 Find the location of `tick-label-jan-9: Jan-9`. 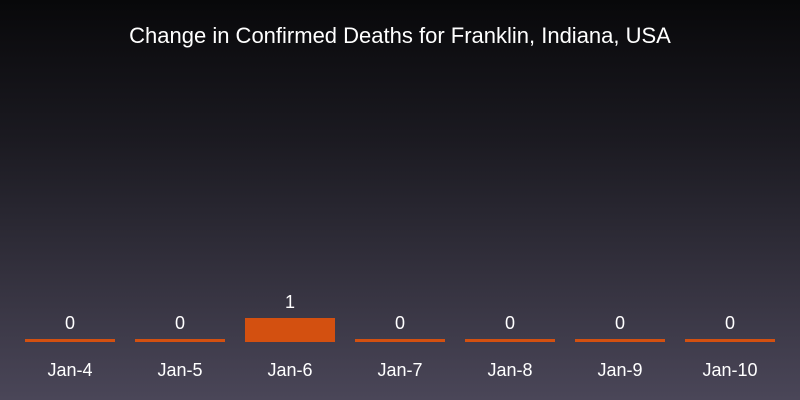

tick-label-jan-9: Jan-9 is located at coordinates (619, 370).